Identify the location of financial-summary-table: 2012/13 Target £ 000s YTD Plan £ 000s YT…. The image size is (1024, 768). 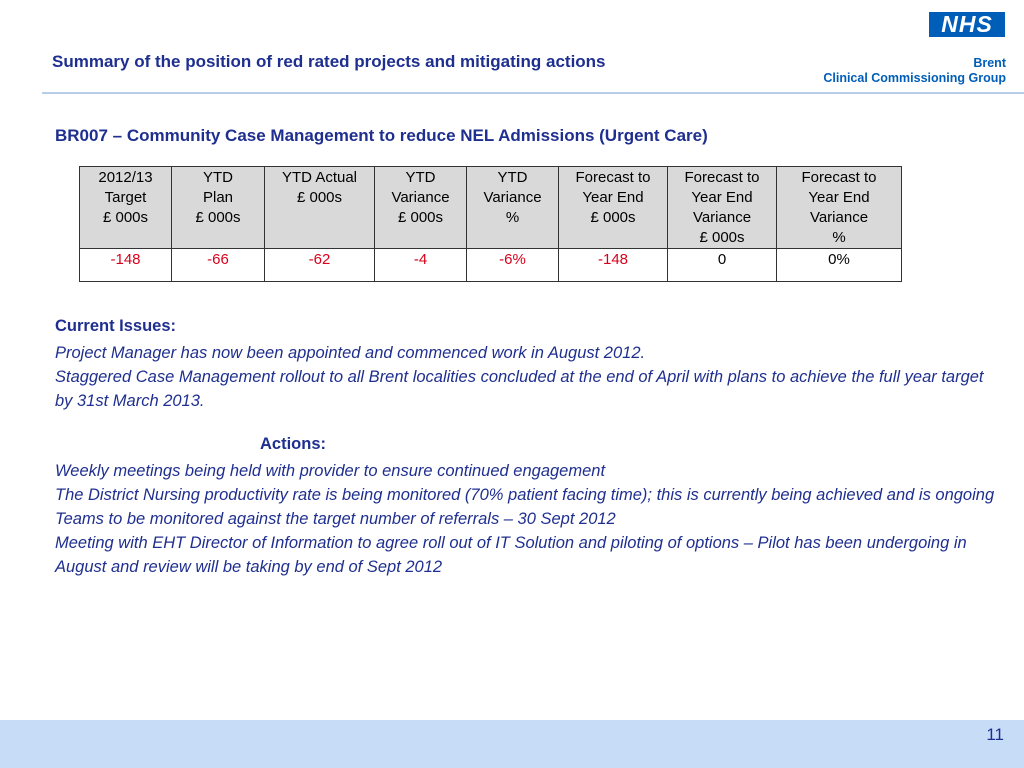
(490, 224).